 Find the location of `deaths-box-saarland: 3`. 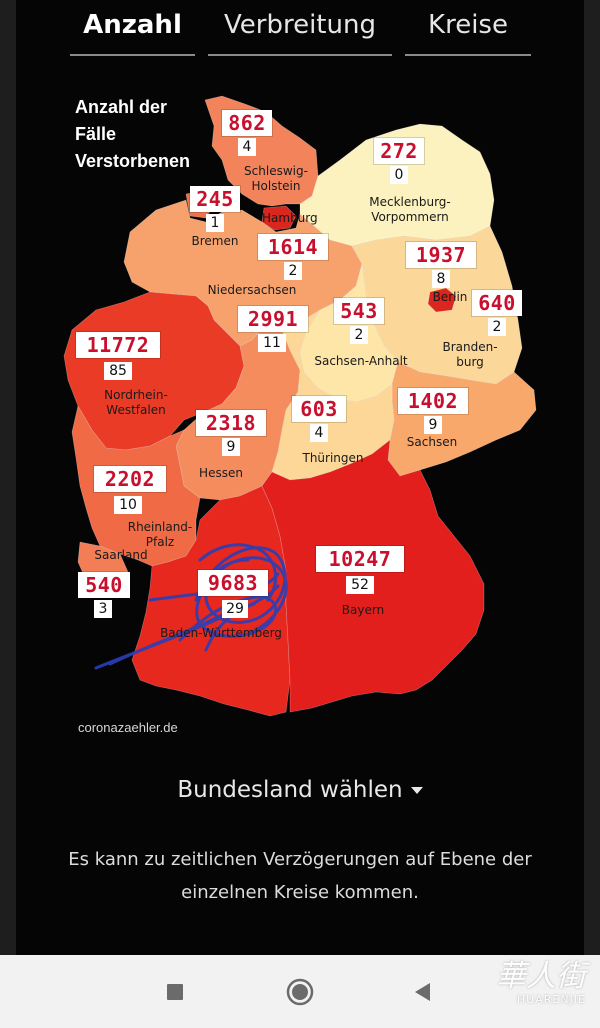

deaths-box-saarland: 3 is located at coordinates (103, 609).